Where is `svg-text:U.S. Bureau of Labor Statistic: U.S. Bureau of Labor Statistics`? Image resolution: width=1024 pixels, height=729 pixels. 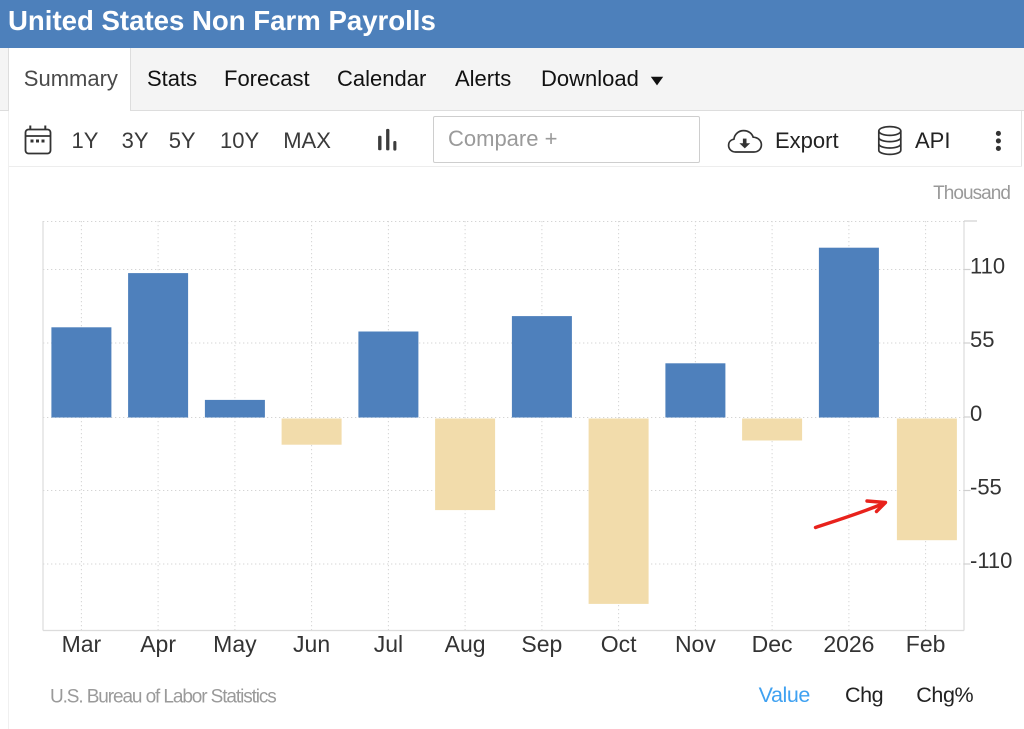 svg-text:U.S. Bureau of Labor Statistic: U.S. Bureau of Labor Statistics is located at coordinates (163, 697).